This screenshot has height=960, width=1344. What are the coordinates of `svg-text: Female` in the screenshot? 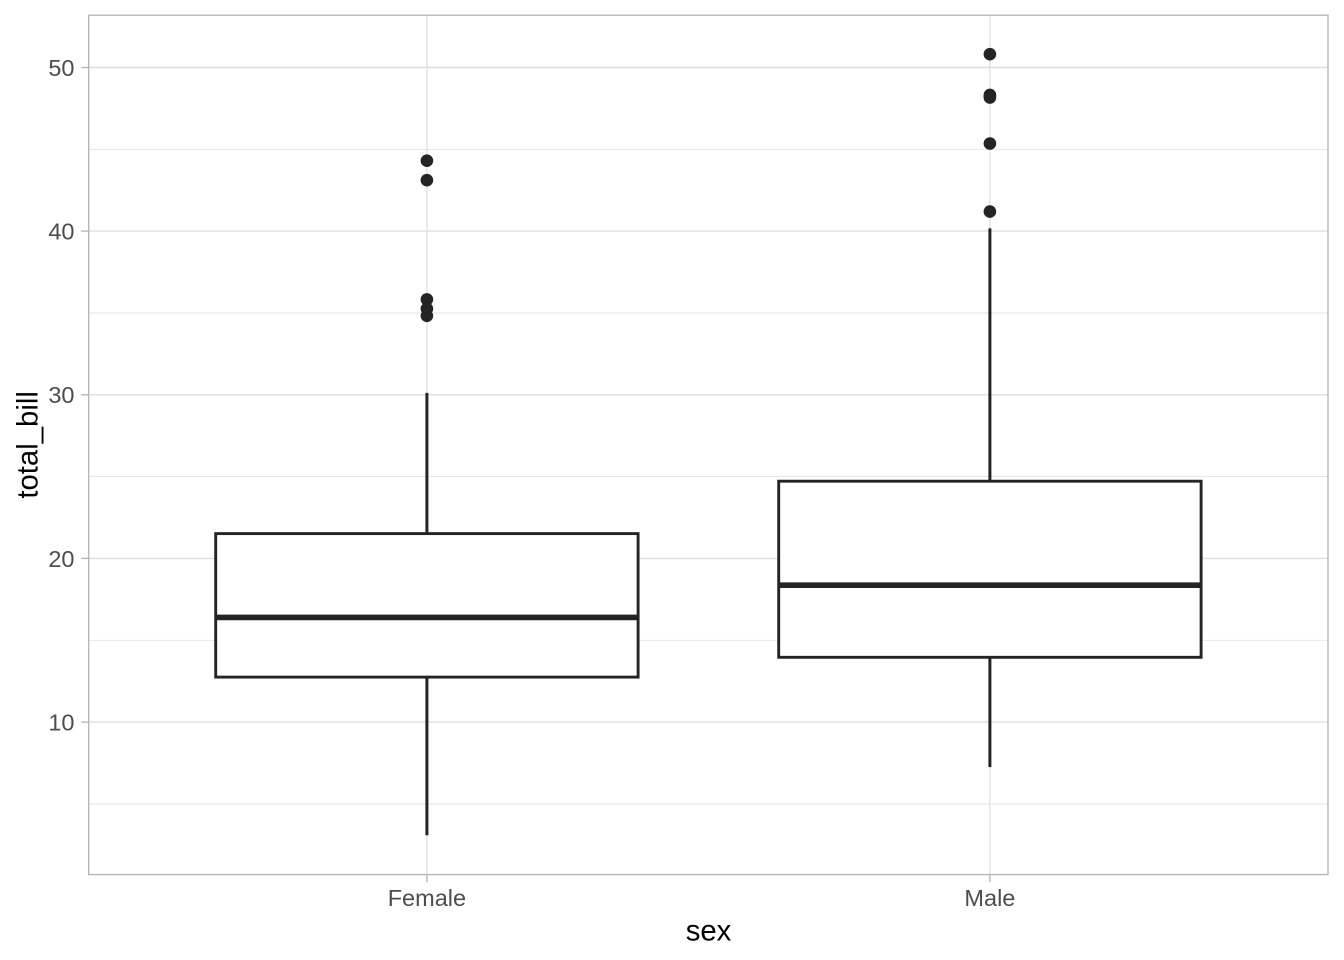 It's located at (427, 898).